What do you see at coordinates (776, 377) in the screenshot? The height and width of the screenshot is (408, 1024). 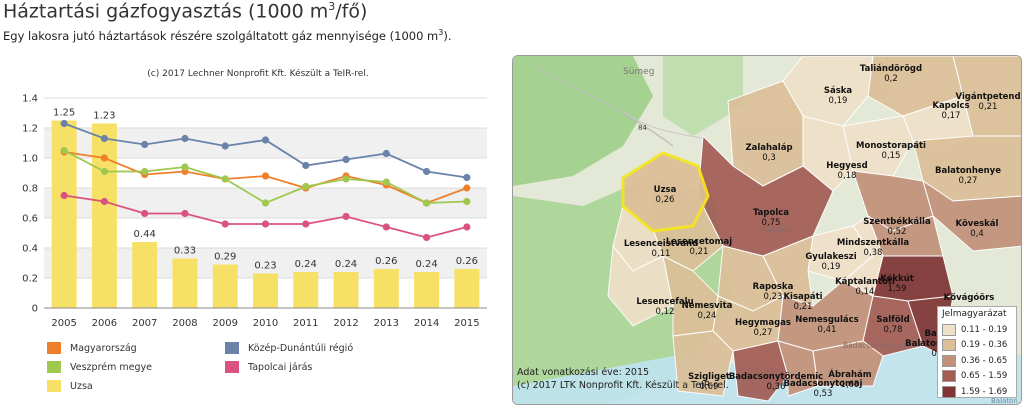 I see `place-name-label: Badacsonytördemic` at bounding box center [776, 377].